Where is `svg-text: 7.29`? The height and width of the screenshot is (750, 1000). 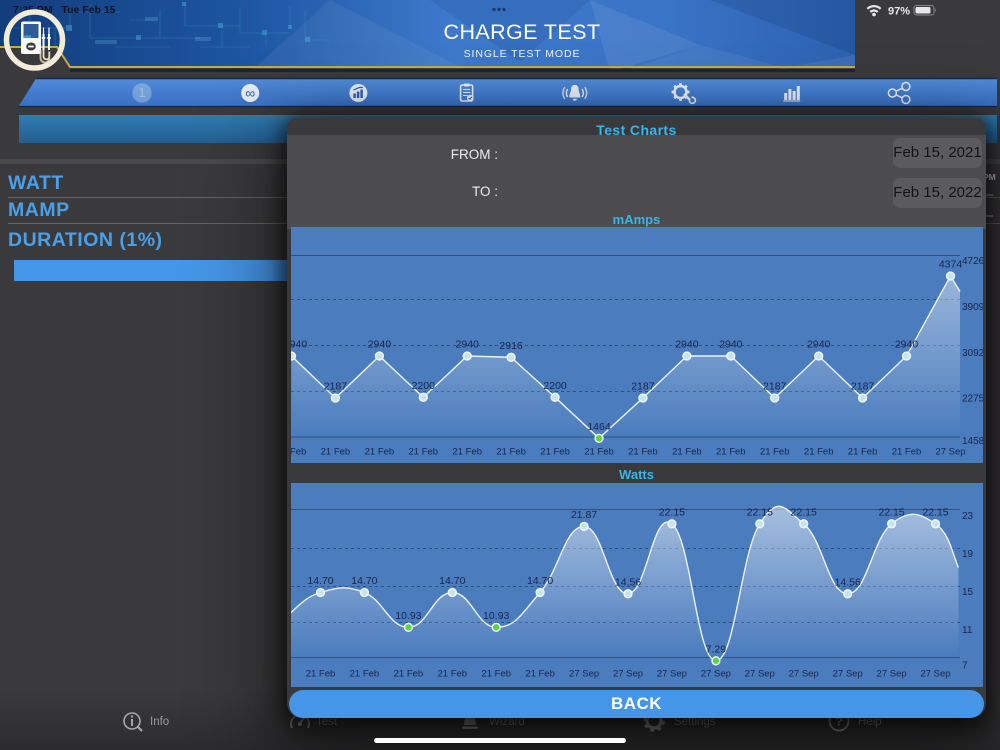
svg-text: 7.29 is located at coordinates (715, 649).